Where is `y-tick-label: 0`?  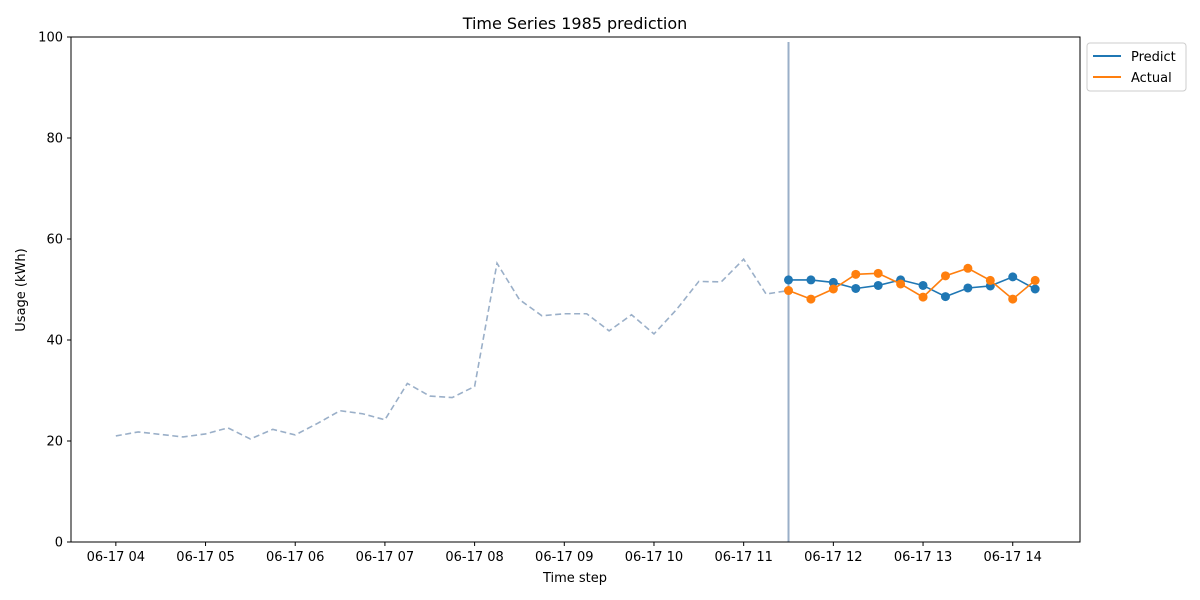
y-tick-label: 0 is located at coordinates (59, 543).